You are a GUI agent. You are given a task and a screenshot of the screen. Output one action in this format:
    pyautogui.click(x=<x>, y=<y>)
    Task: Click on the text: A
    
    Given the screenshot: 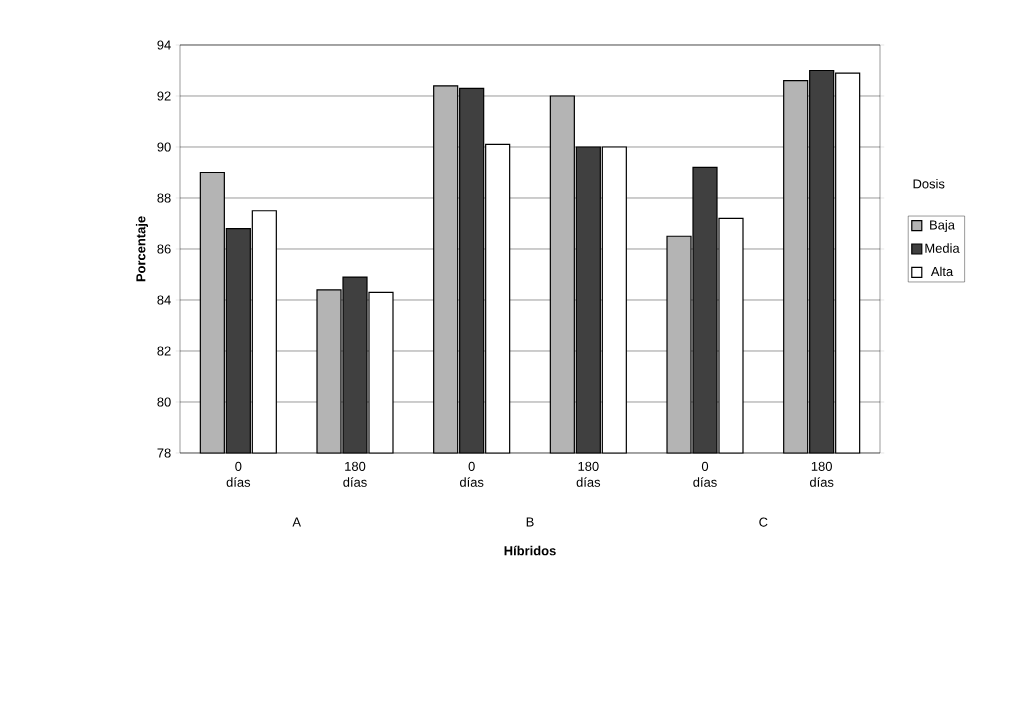 What is the action you would take?
    pyautogui.click(x=296, y=522)
    